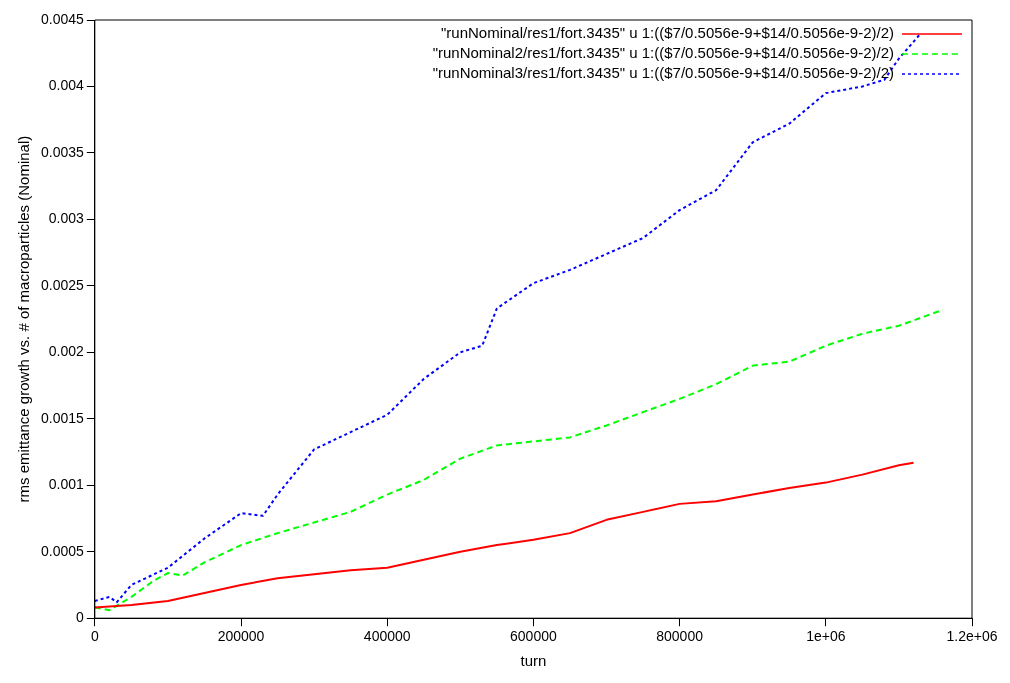 Image resolution: width=1010 pixels, height=683 pixels. What do you see at coordinates (62, 417) in the screenshot?
I see `y-tick-label: 0.0015` at bounding box center [62, 417].